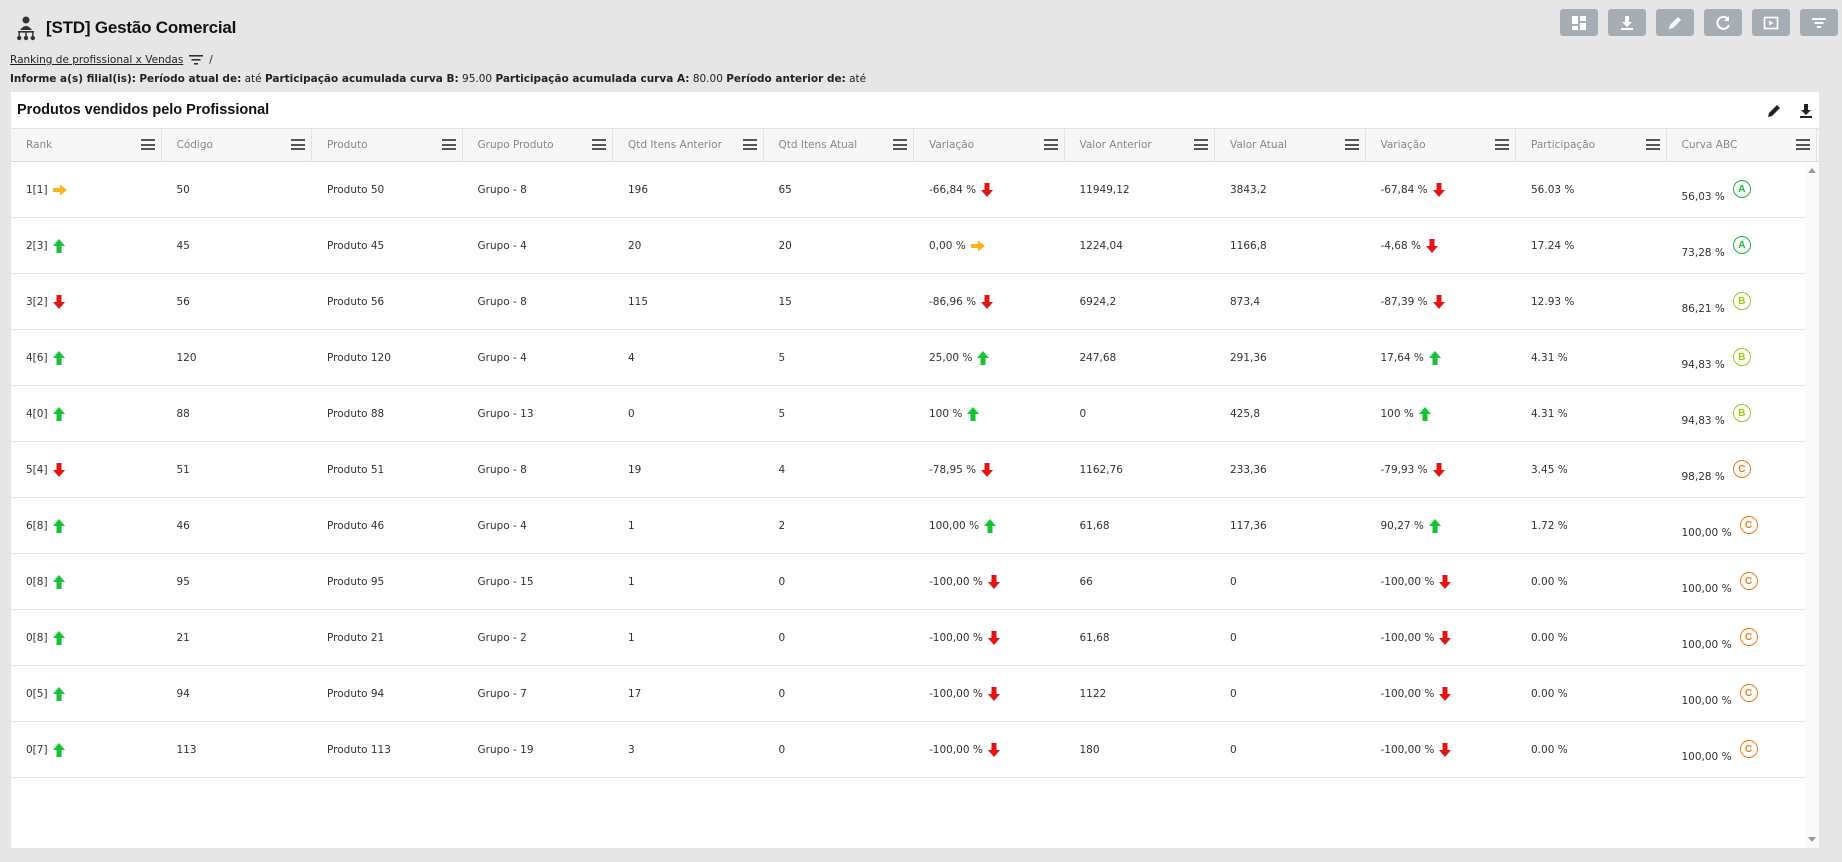  I want to click on refresh-button, so click(1723, 22).